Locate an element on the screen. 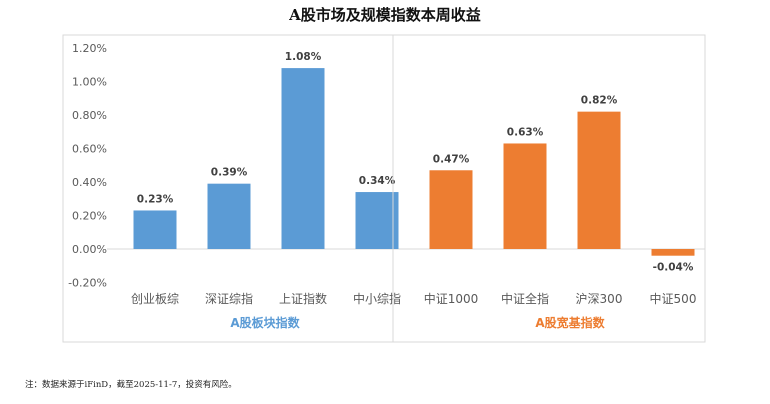  category-label: 中证全指 is located at coordinates (525, 298).